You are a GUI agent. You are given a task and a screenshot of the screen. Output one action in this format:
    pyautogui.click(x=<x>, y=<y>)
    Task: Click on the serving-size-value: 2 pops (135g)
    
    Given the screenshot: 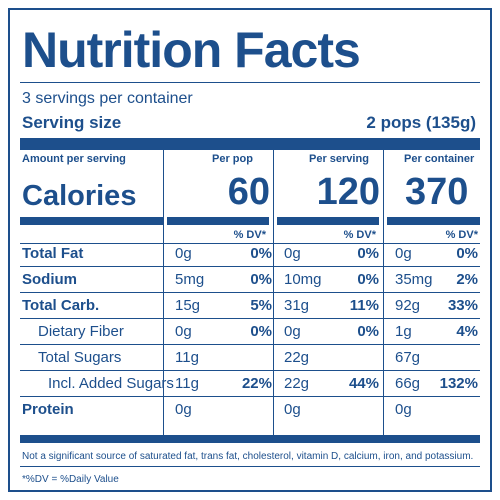 What is the action you would take?
    pyautogui.click(x=421, y=122)
    